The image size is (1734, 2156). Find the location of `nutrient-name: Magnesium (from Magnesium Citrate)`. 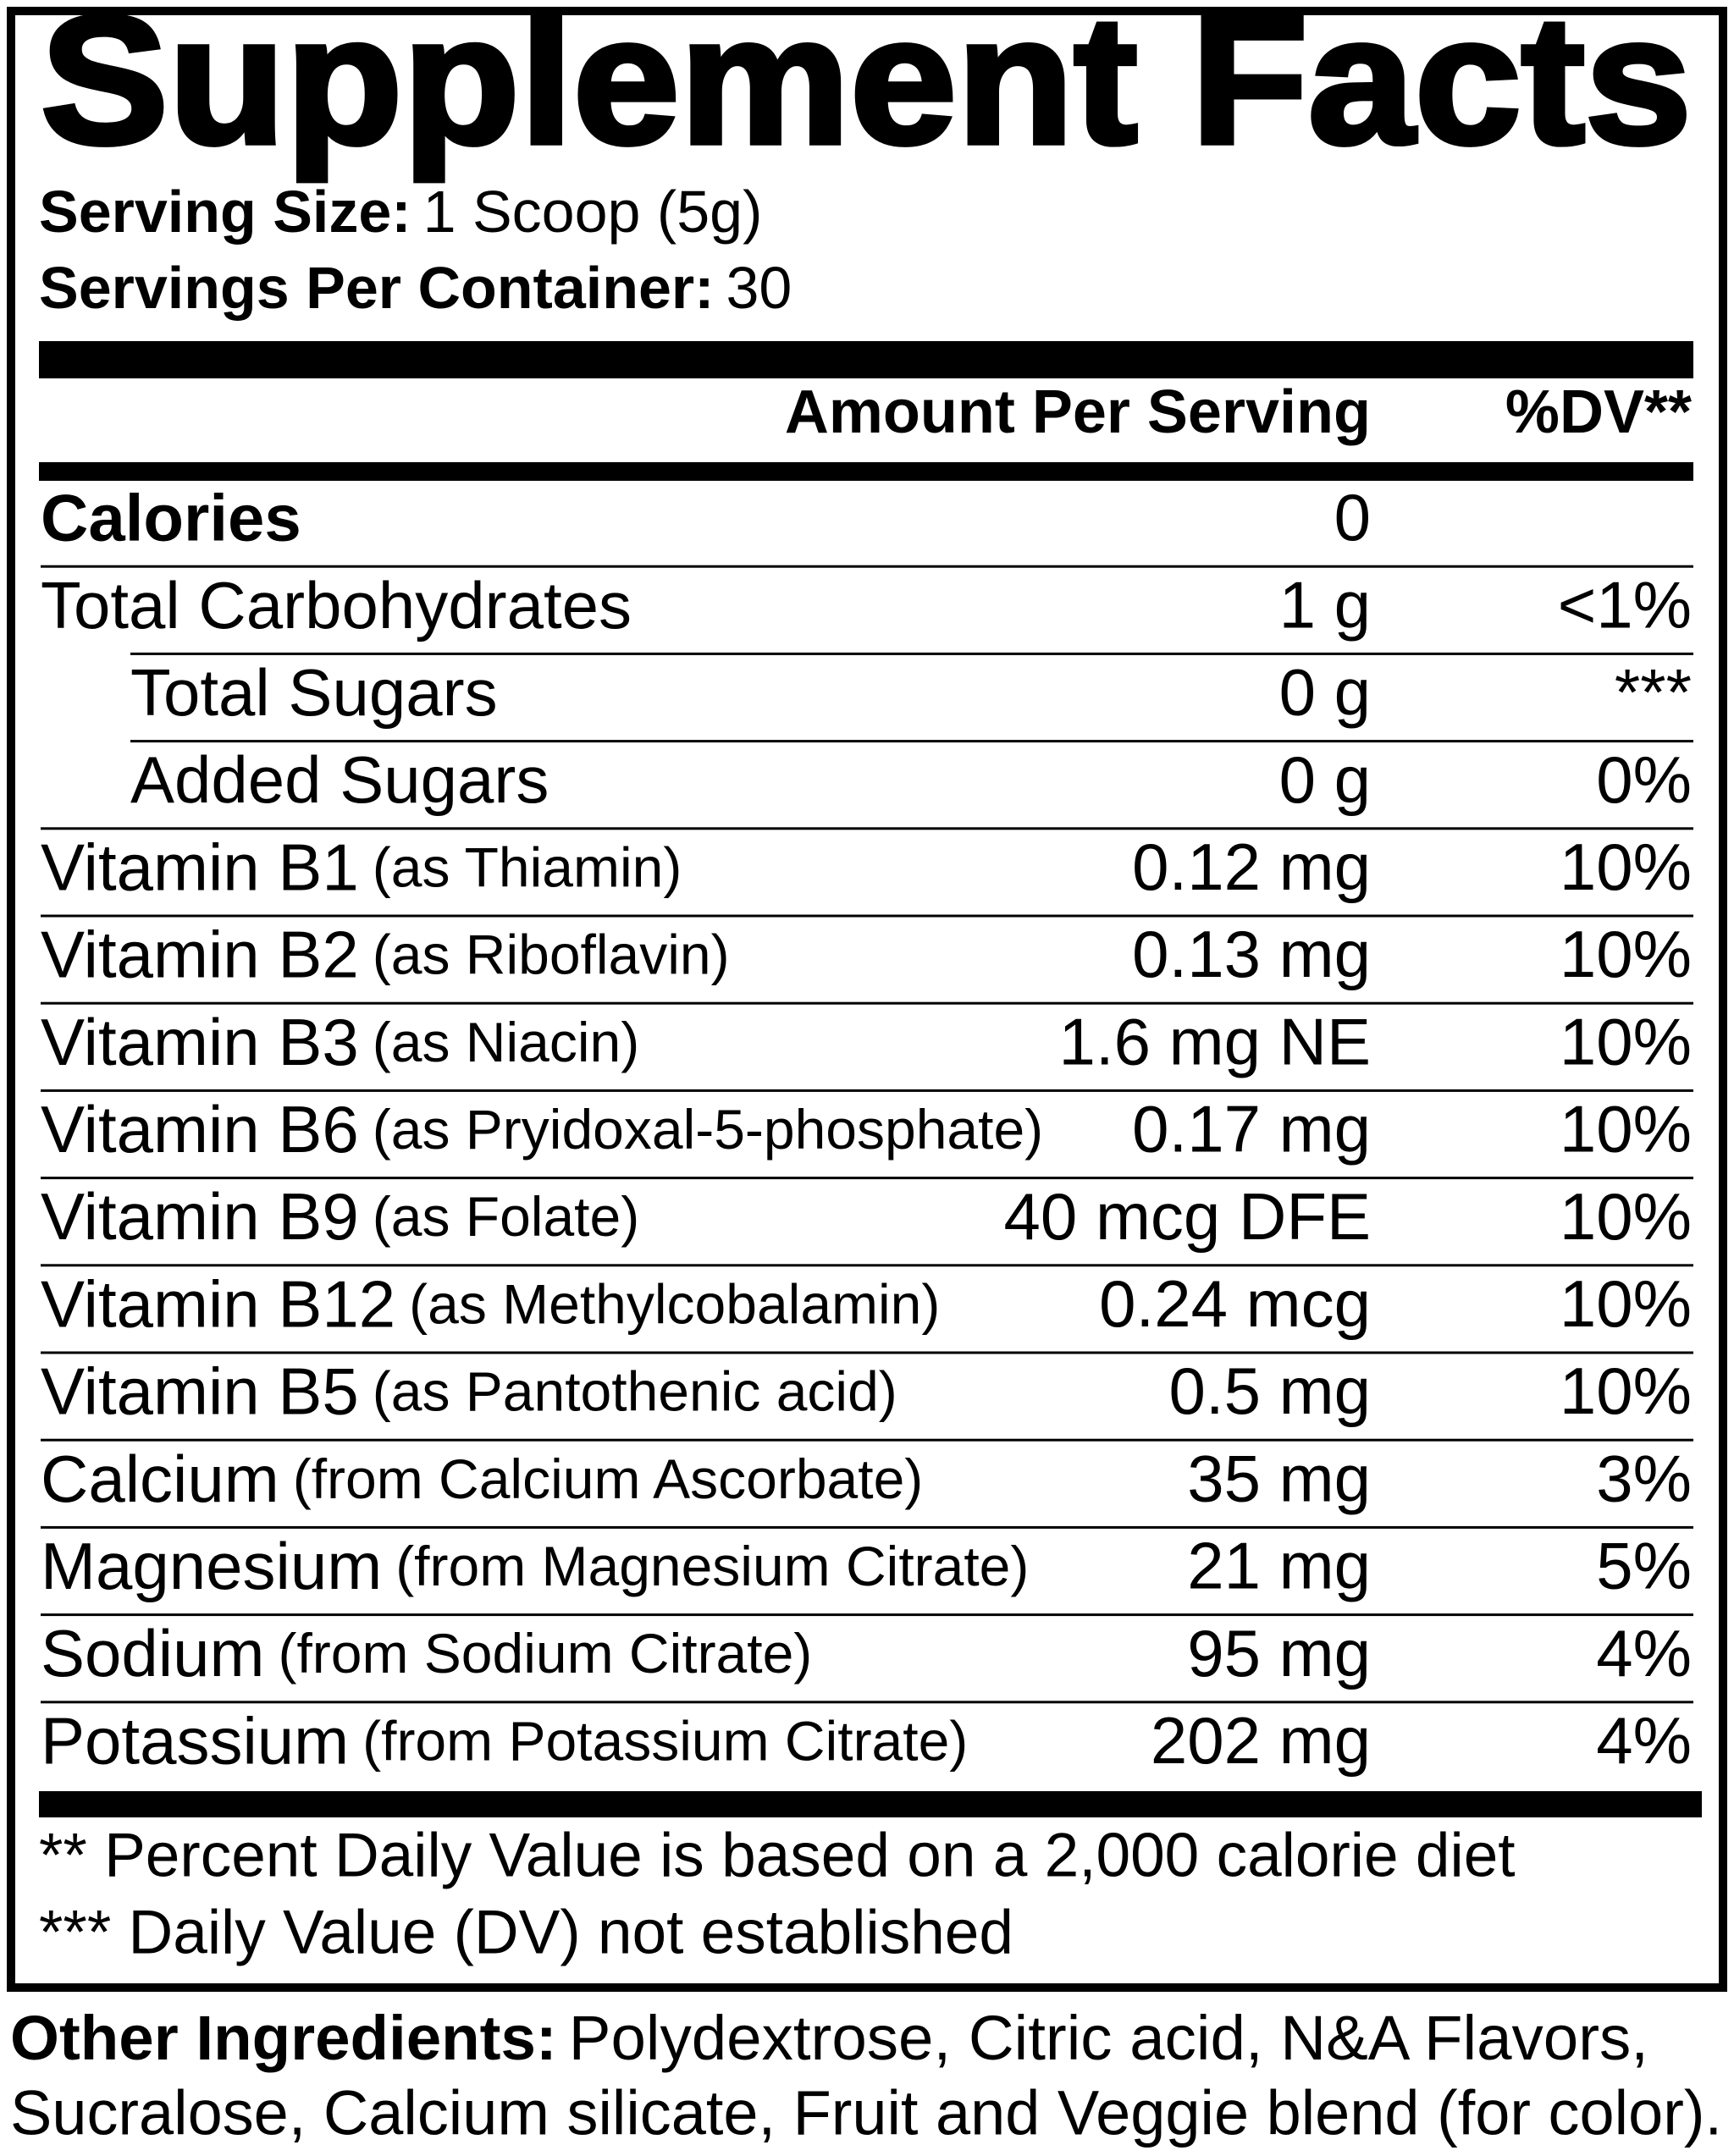

nutrient-name: Magnesium (from Magnesium Citrate) is located at coordinates (535, 1566).